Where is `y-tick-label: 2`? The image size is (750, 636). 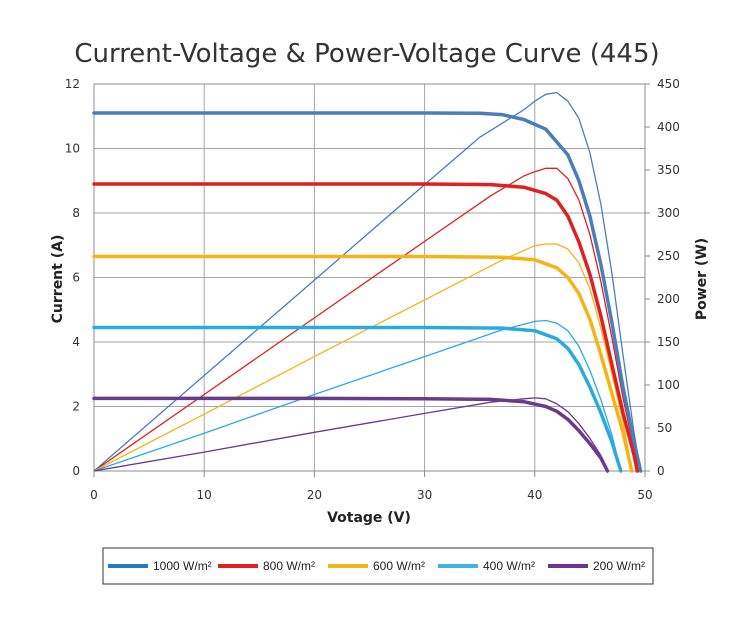 y-tick-label: 2 is located at coordinates (76, 407).